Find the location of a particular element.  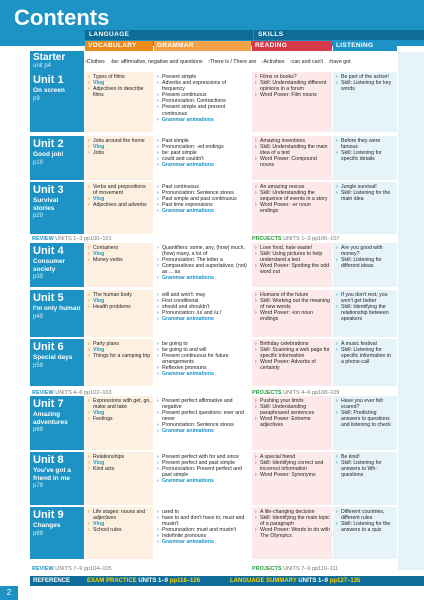

list-item: Present perfect with for and since is located at coordinates (203, 457).